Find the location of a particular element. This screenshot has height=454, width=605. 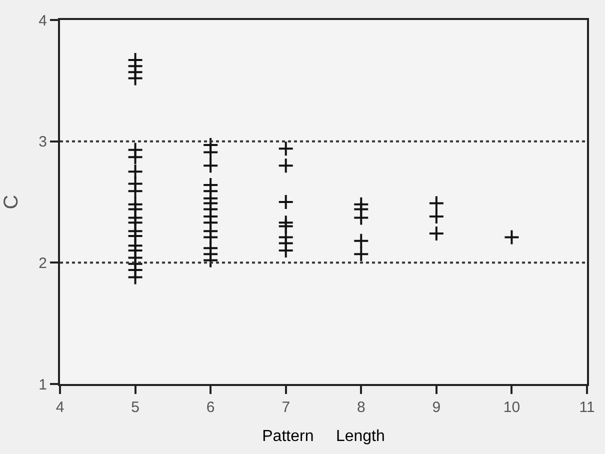

y-tick-label: 2 is located at coordinates (42, 263).